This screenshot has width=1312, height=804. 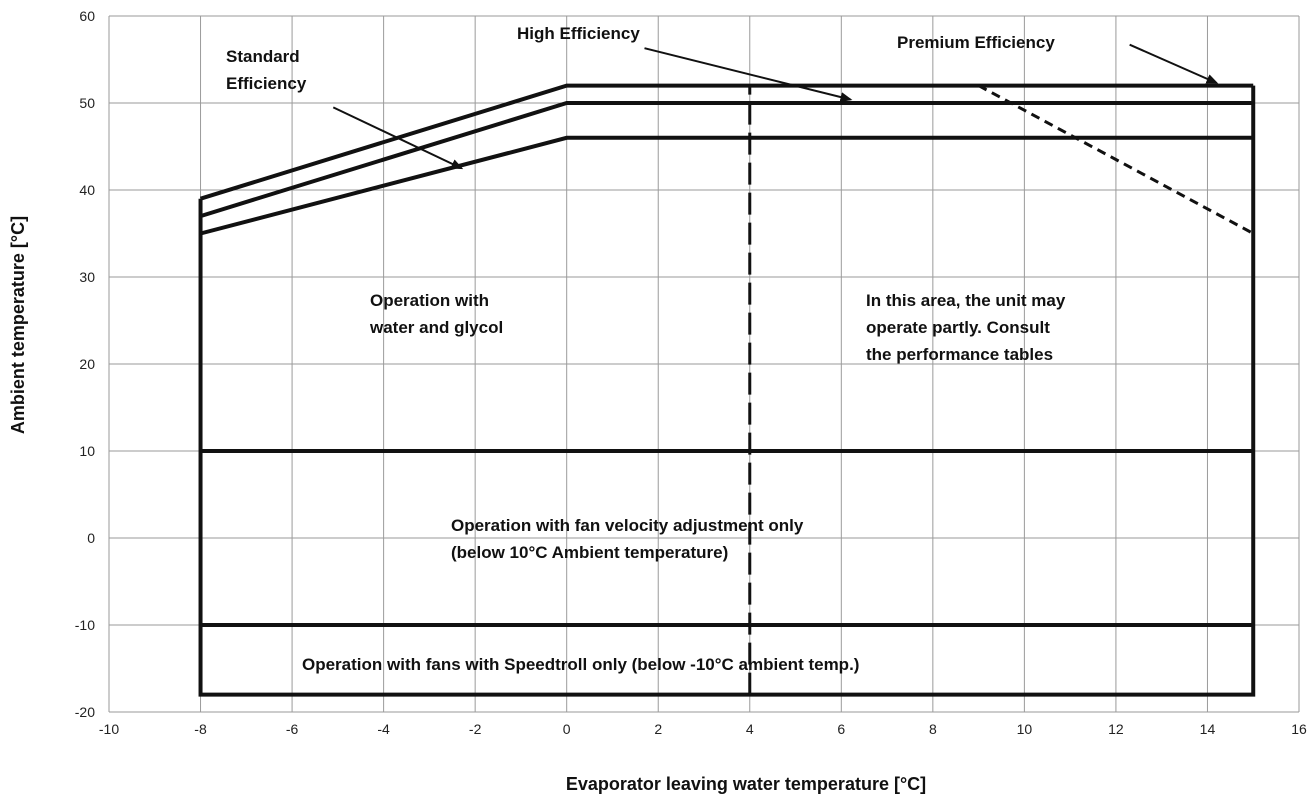 What do you see at coordinates (266, 83) in the screenshot?
I see `standard-efficiency-label-line: Efficiency` at bounding box center [266, 83].